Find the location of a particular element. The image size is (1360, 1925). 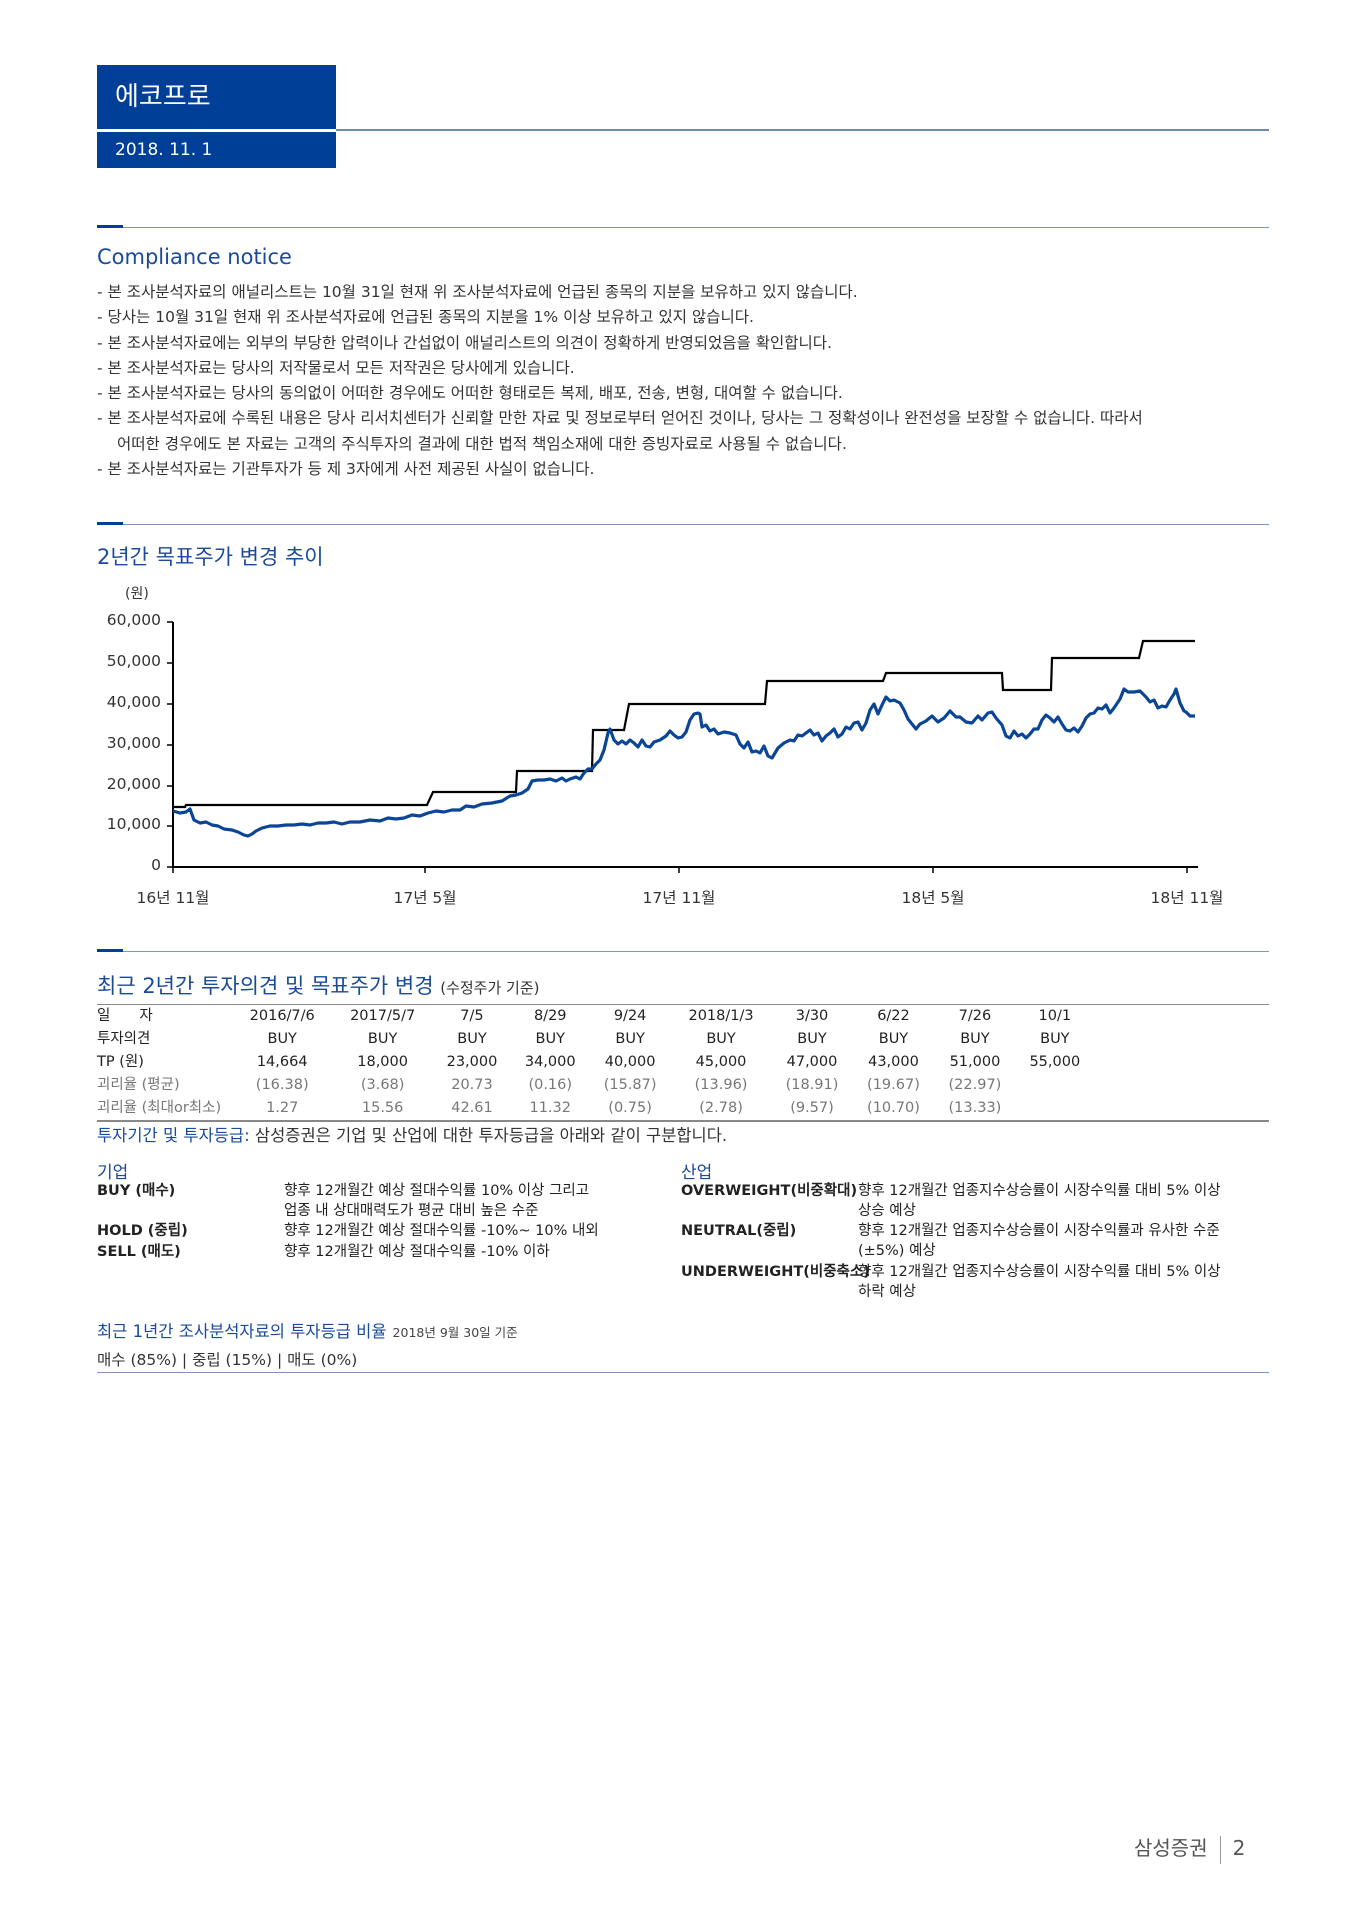

table-cell: (2.78) is located at coordinates (721, 1108).